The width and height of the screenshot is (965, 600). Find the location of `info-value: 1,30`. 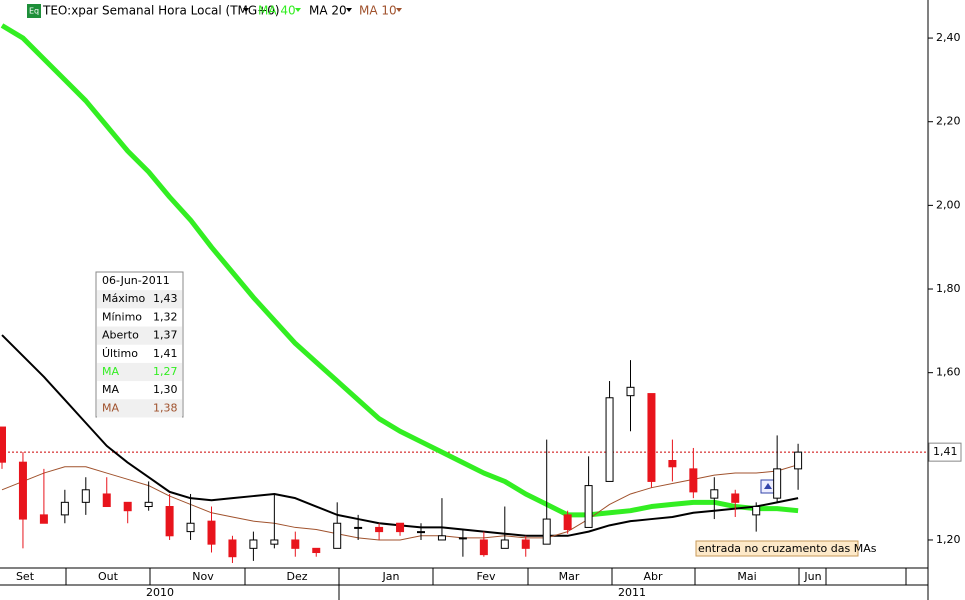

info-value: 1,30 is located at coordinates (165, 389).